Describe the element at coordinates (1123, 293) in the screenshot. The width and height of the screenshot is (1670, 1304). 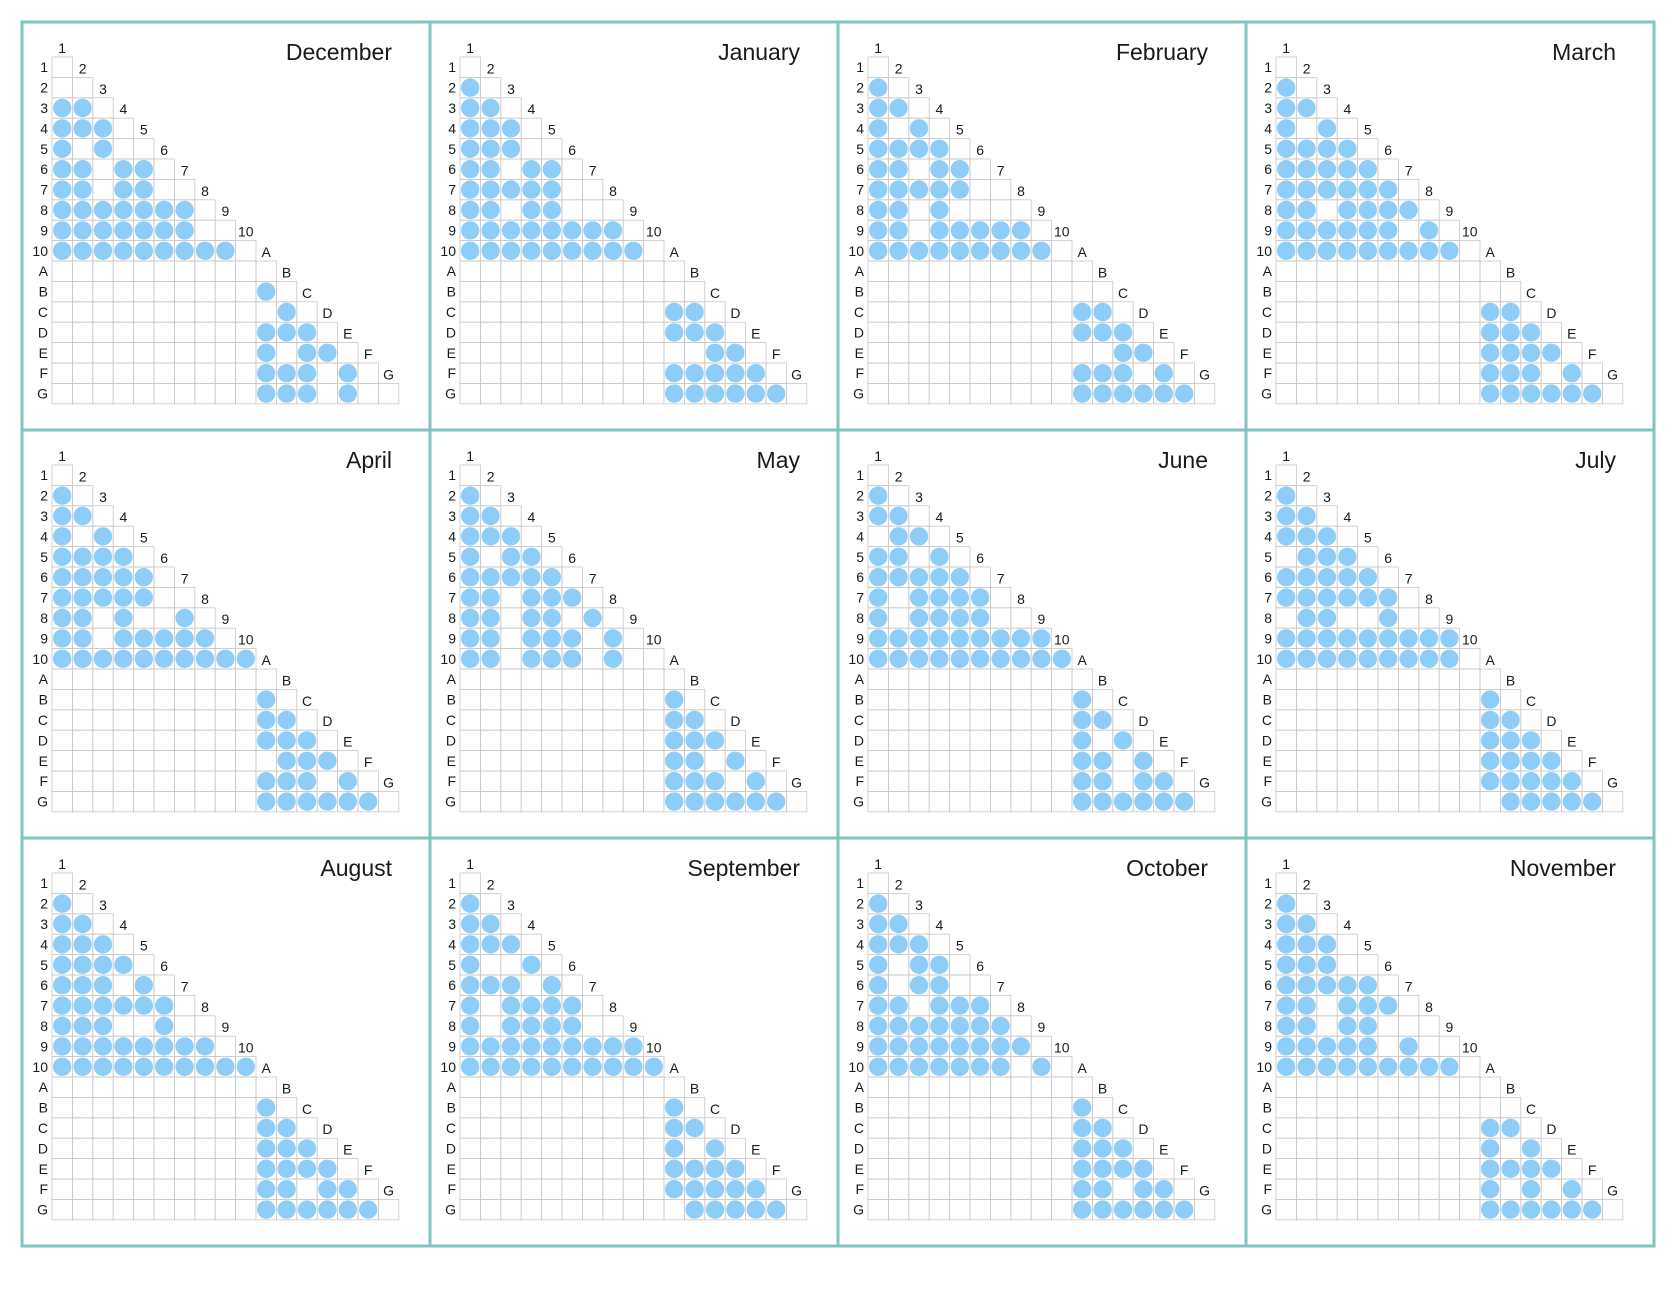
I see `column-label: C` at that location.